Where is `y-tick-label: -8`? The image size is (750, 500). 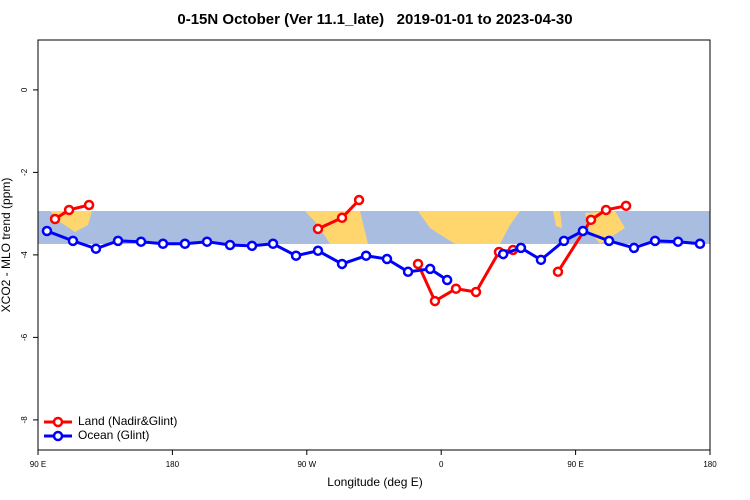
y-tick-label: -8 is located at coordinates (24, 420).